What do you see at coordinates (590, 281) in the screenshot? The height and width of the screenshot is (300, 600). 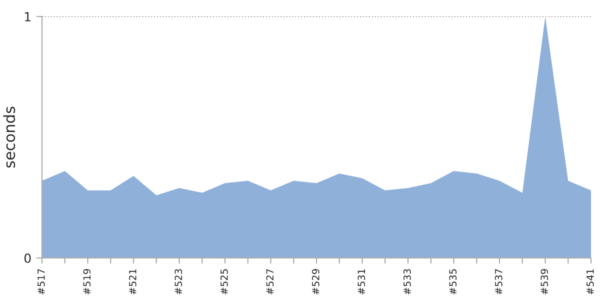 I see `x-tick-label: #541` at bounding box center [590, 281].